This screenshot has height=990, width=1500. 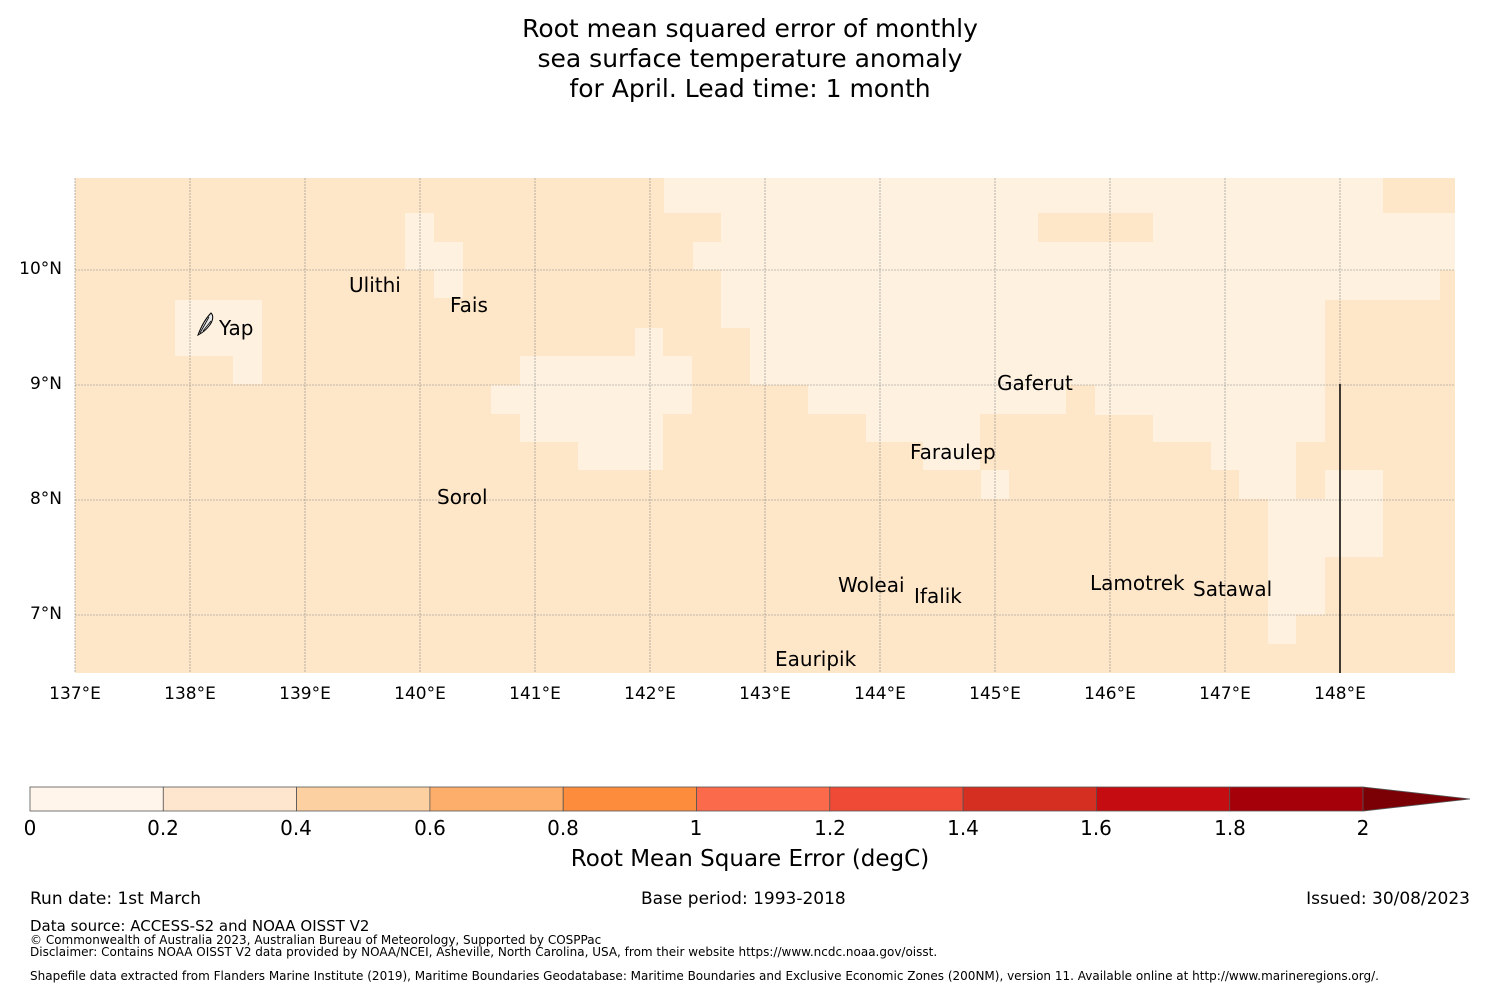 I want to click on island-label-ifalik: Ifalik, so click(x=938, y=596).